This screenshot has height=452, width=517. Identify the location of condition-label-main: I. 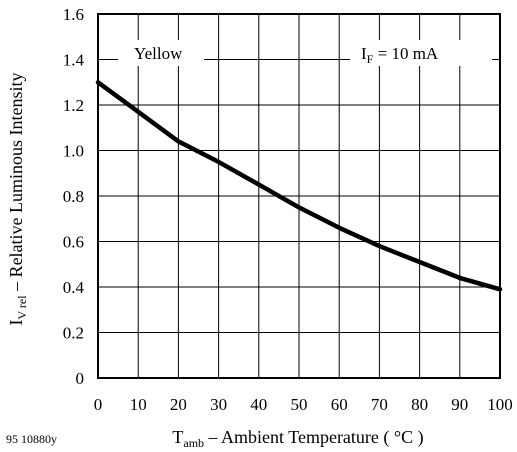
(364, 53).